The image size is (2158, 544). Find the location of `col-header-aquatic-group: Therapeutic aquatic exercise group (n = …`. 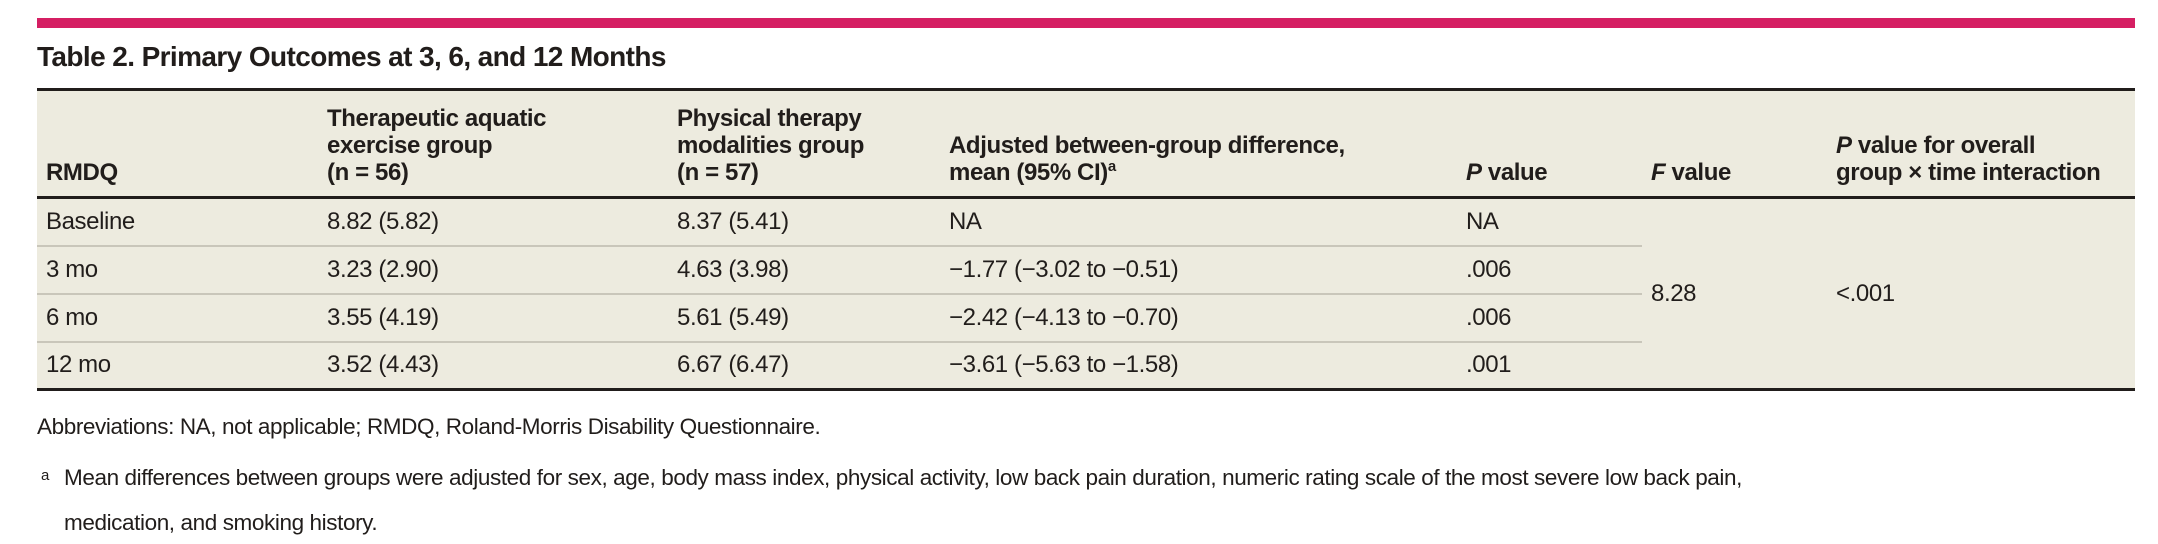

col-header-aquatic-group: Therapeutic aquatic exercise group (n = … is located at coordinates (493, 144).